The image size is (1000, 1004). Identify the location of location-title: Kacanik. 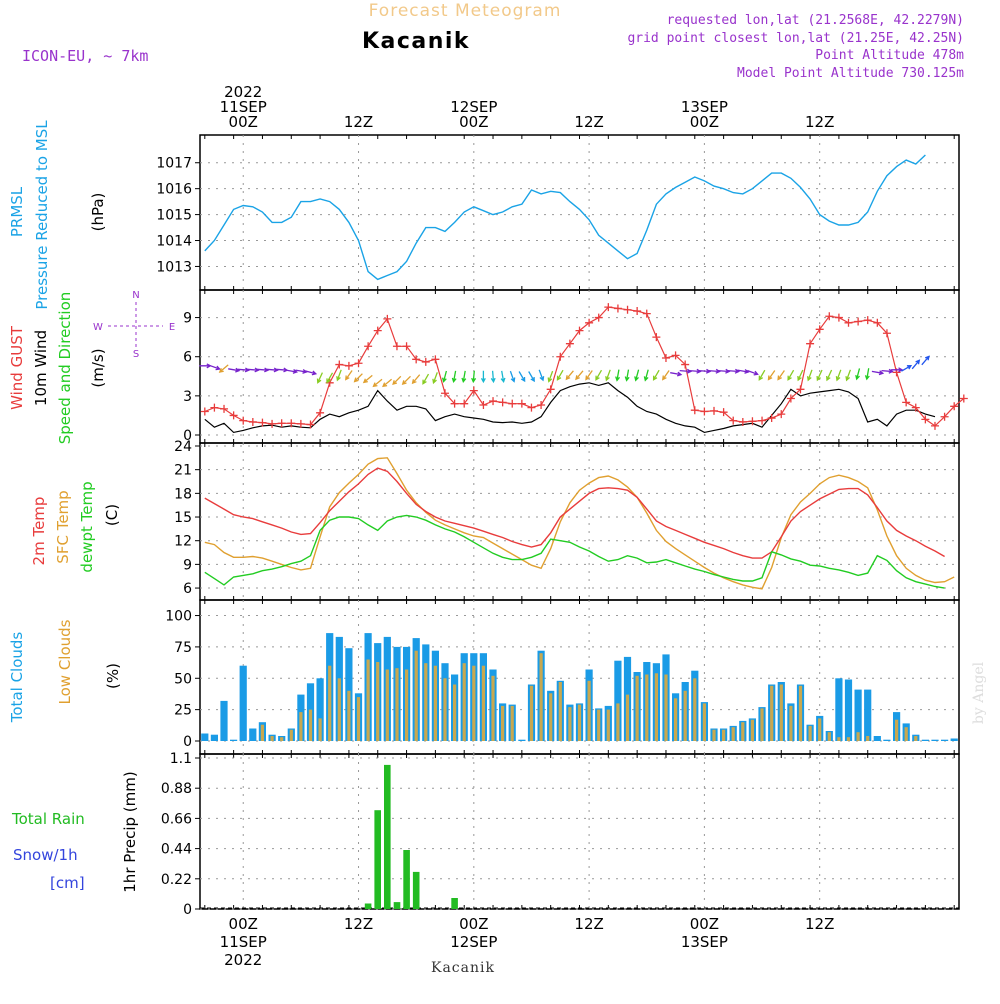
(416, 41).